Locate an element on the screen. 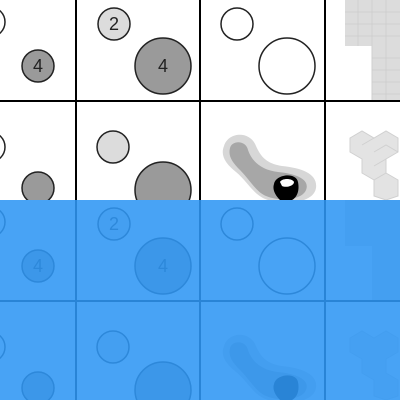  badge-two: 2 is located at coordinates (114, 24).